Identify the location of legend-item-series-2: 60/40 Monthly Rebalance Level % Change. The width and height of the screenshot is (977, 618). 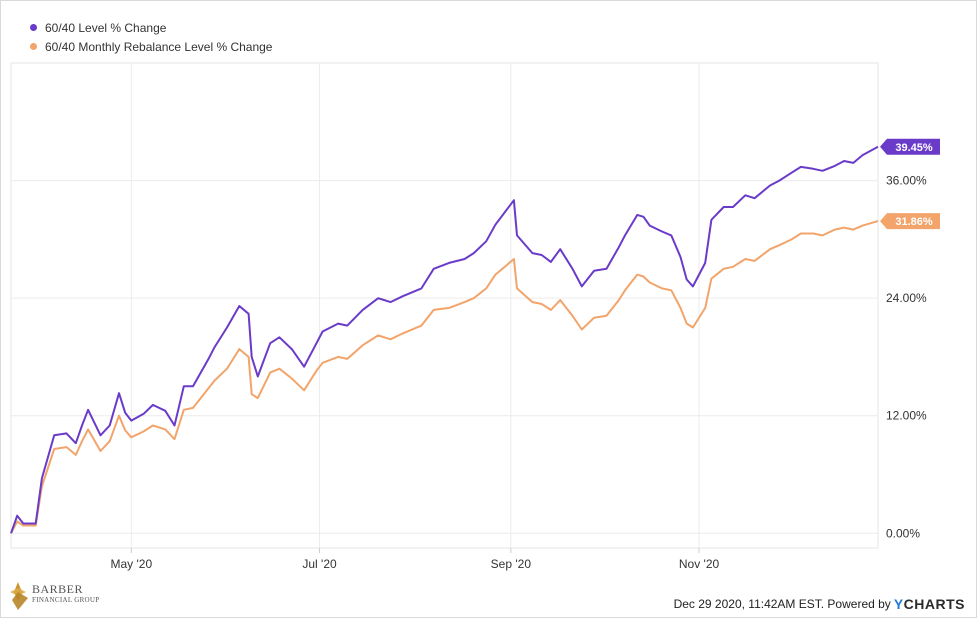
(151, 46).